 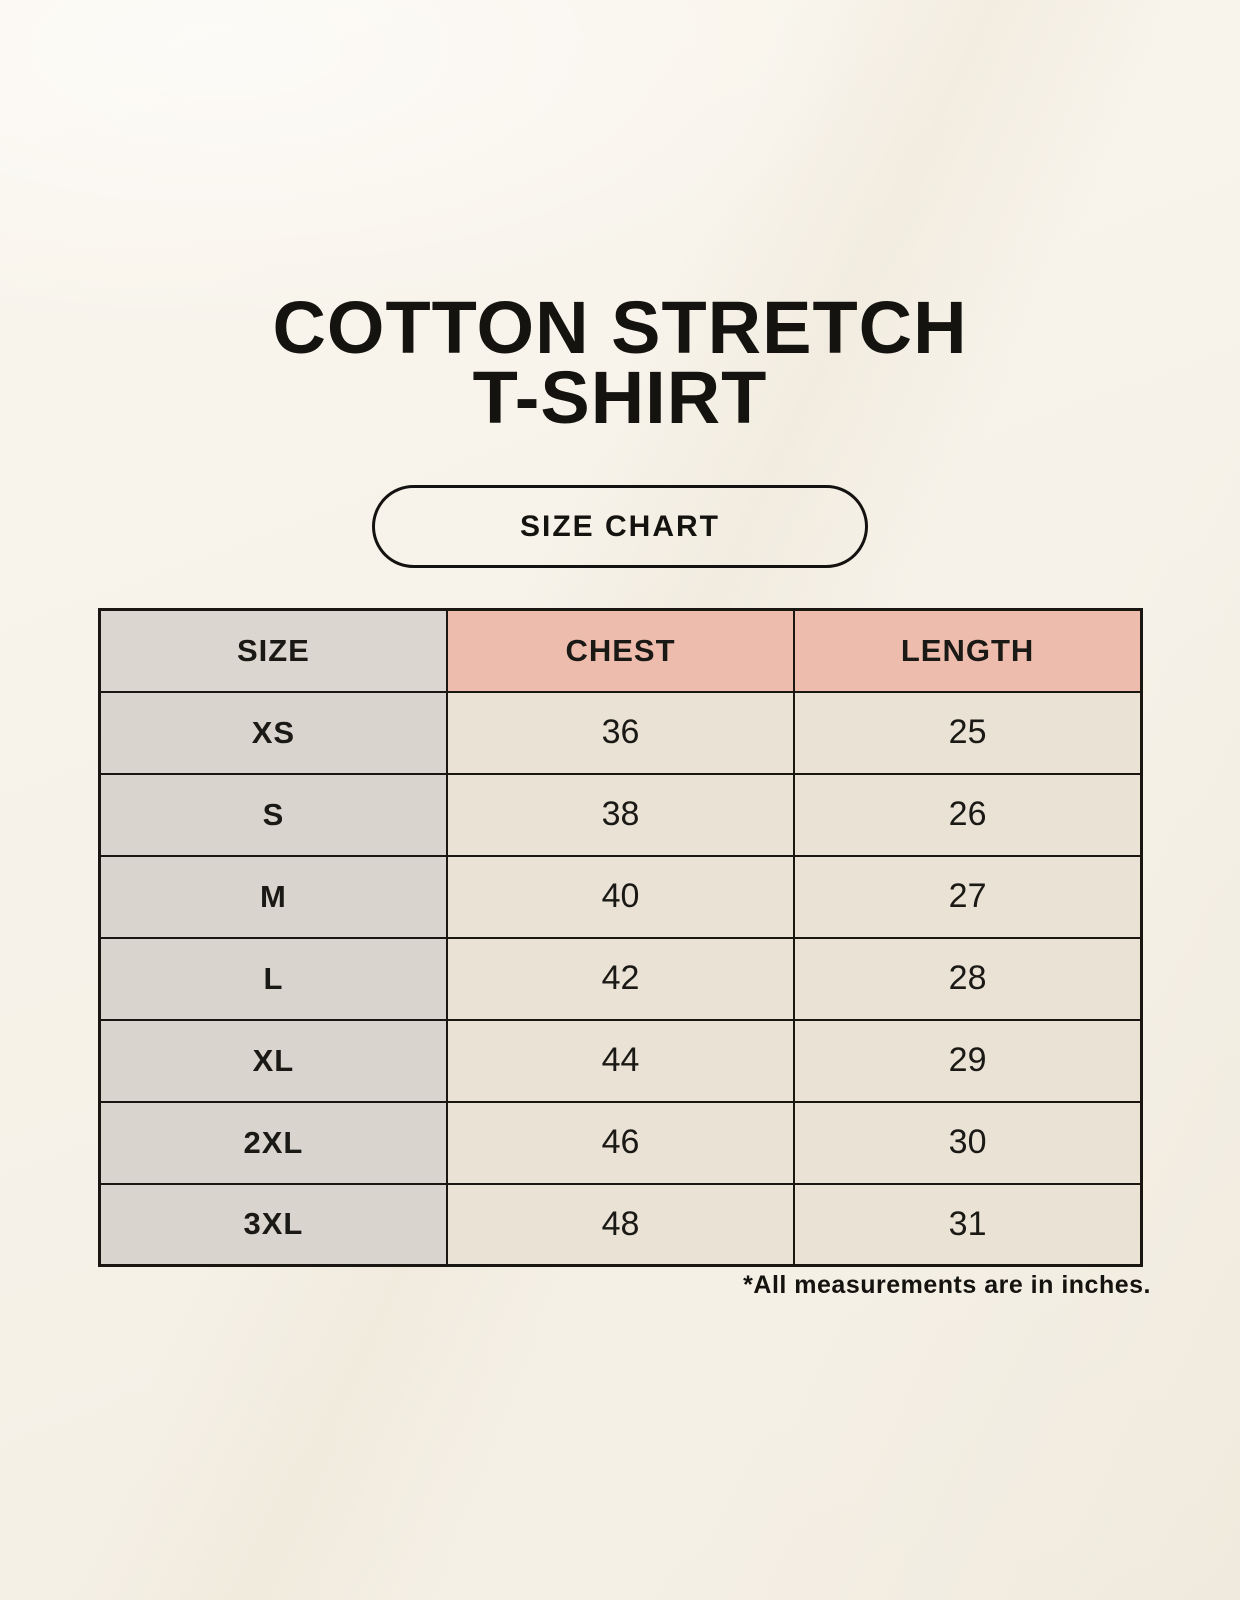 I want to click on header-row: SIZE CHEST LENGTH, so click(x=620, y=650).